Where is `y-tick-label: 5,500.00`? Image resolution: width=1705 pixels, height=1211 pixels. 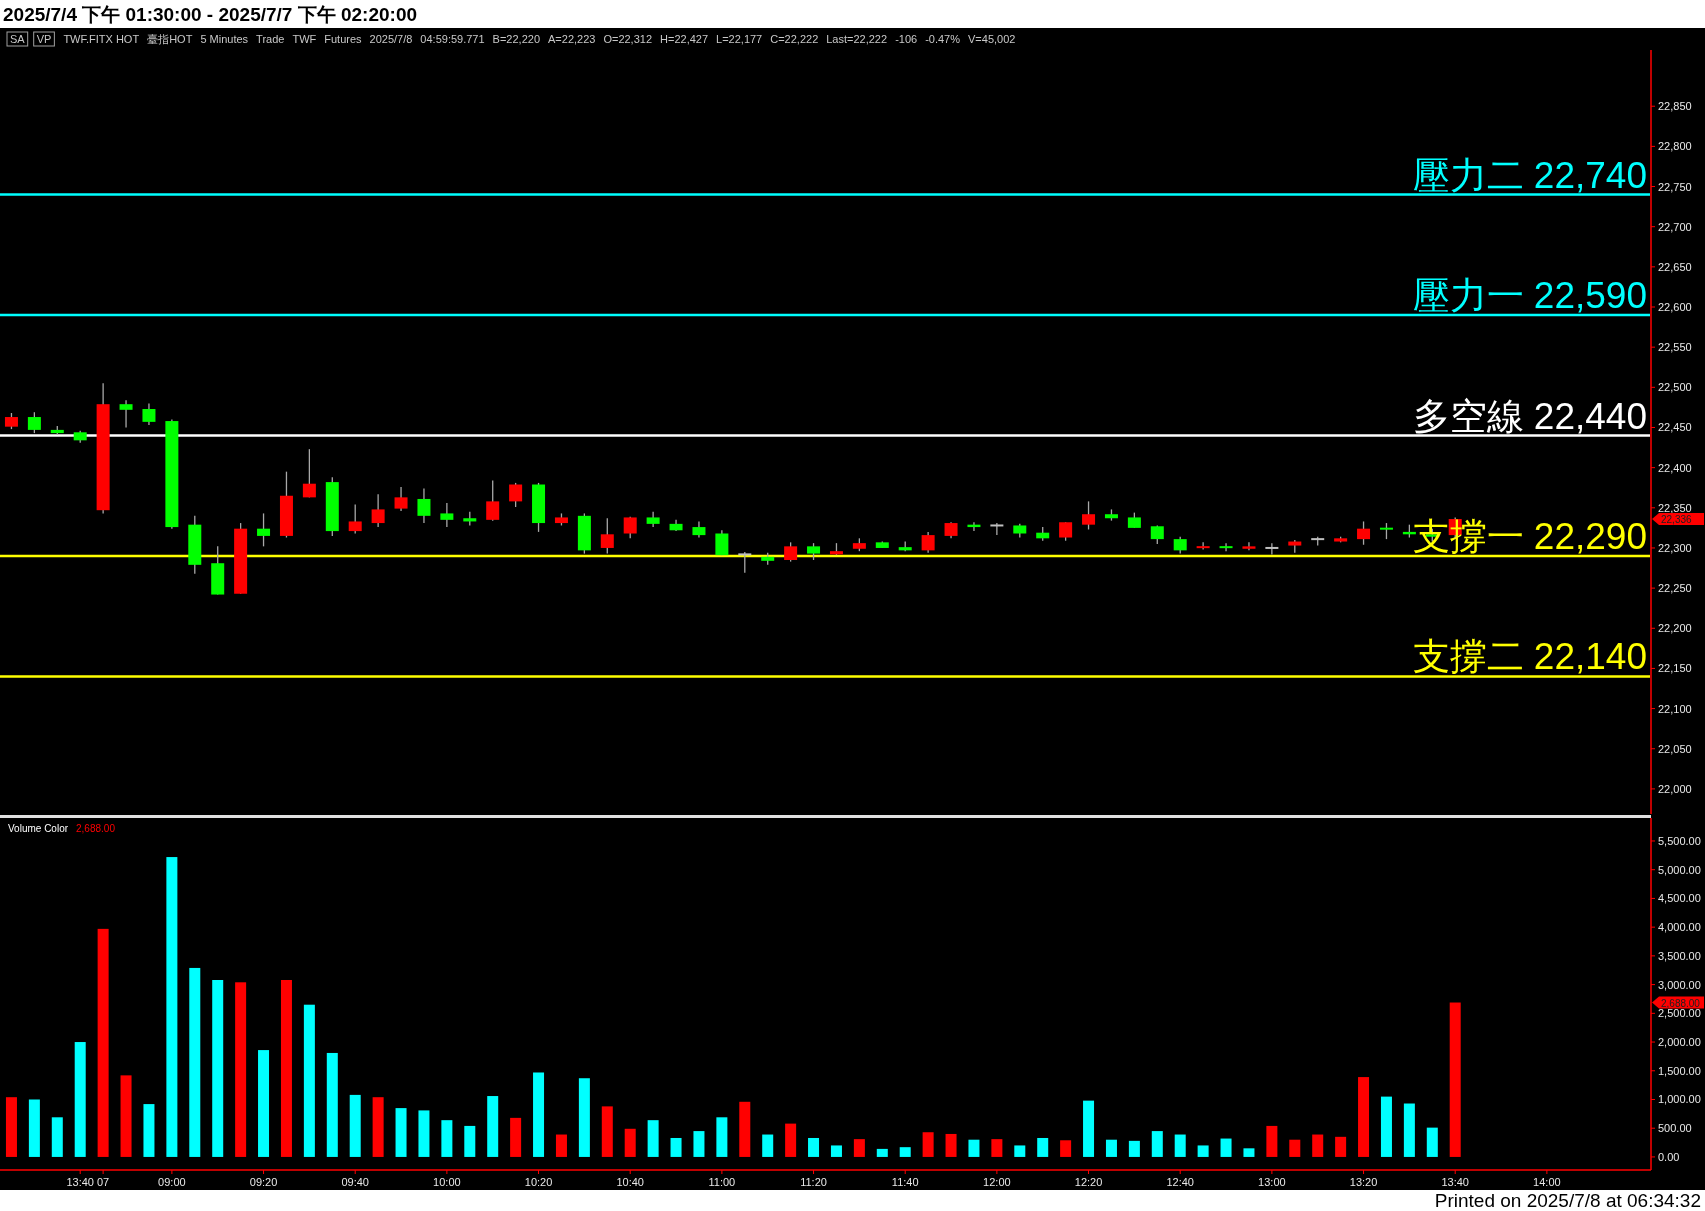 y-tick-label: 5,500.00 is located at coordinates (1679, 840).